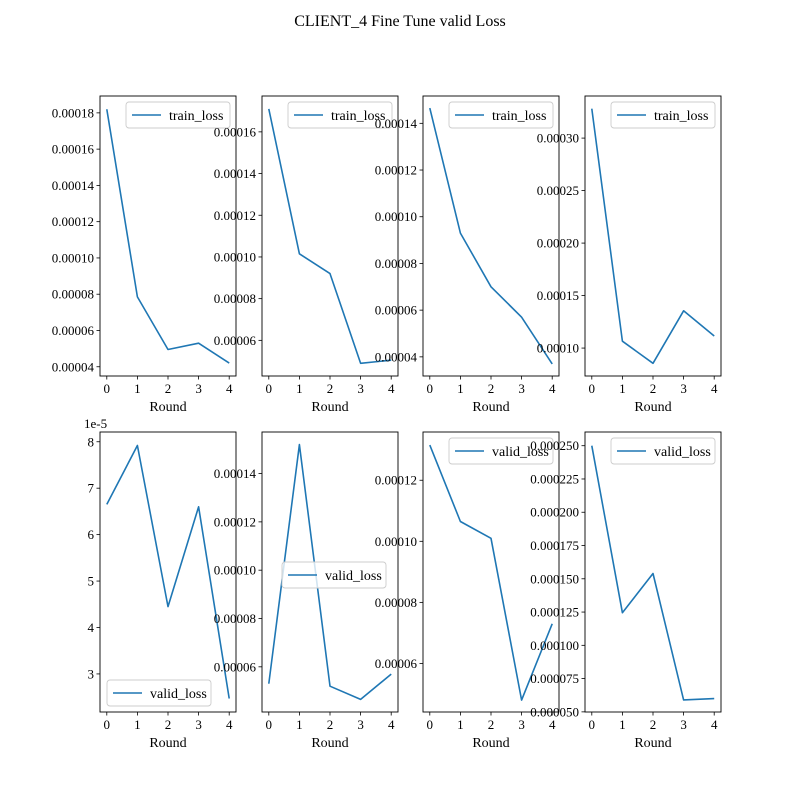 The width and height of the screenshot is (800, 800). Describe the element at coordinates (554, 678) in the screenshot. I see `y-tick-label: 0.000075` at that location.